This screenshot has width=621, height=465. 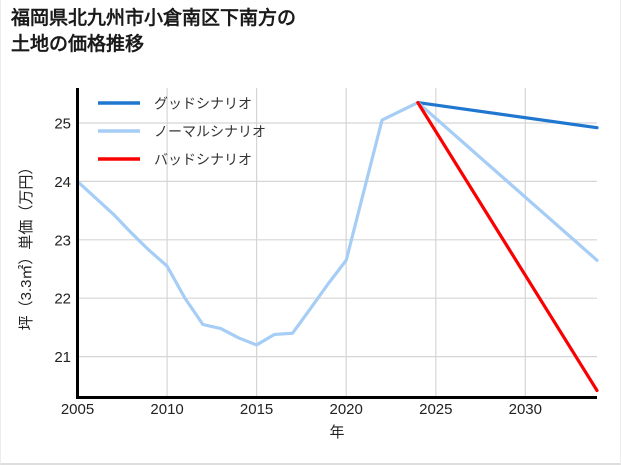 What do you see at coordinates (166, 409) in the screenshot?
I see `x-tick-label: 2010` at bounding box center [166, 409].